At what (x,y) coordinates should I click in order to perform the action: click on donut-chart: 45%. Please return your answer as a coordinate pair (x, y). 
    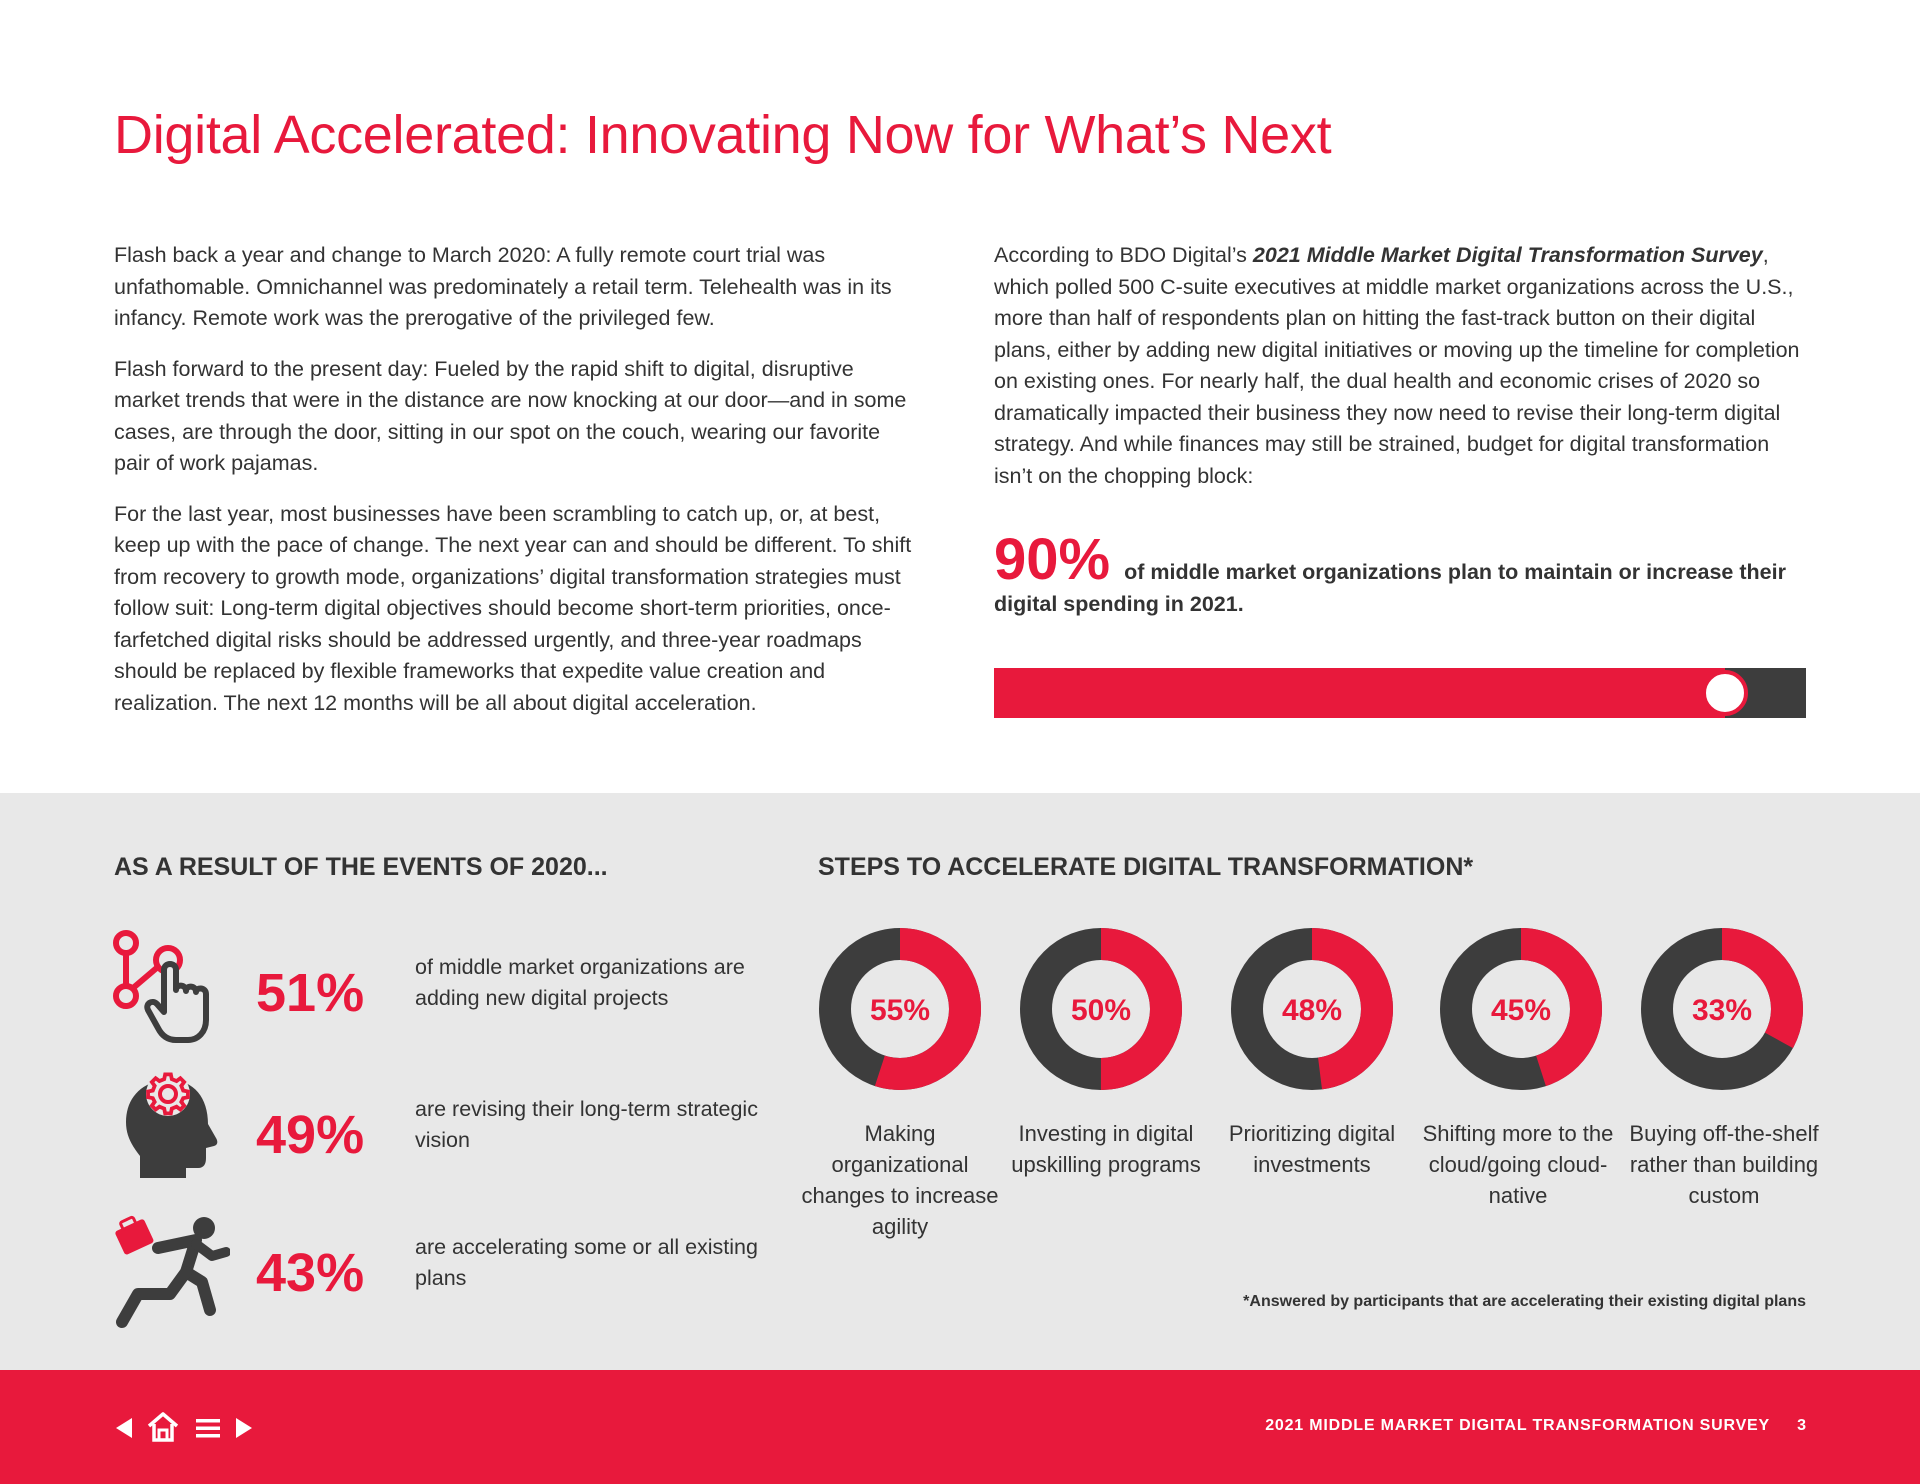
    Looking at the image, I should click on (1521, 1009).